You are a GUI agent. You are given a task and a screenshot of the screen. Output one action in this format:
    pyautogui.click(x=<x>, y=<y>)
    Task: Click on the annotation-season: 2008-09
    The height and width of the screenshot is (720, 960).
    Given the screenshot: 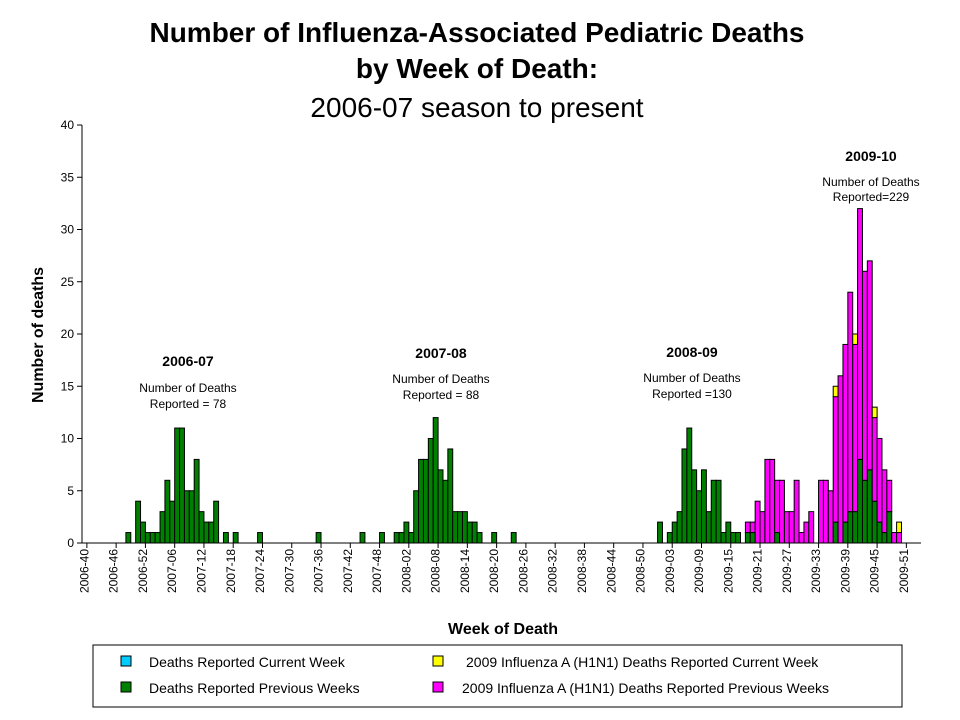 What is the action you would take?
    pyautogui.click(x=692, y=352)
    